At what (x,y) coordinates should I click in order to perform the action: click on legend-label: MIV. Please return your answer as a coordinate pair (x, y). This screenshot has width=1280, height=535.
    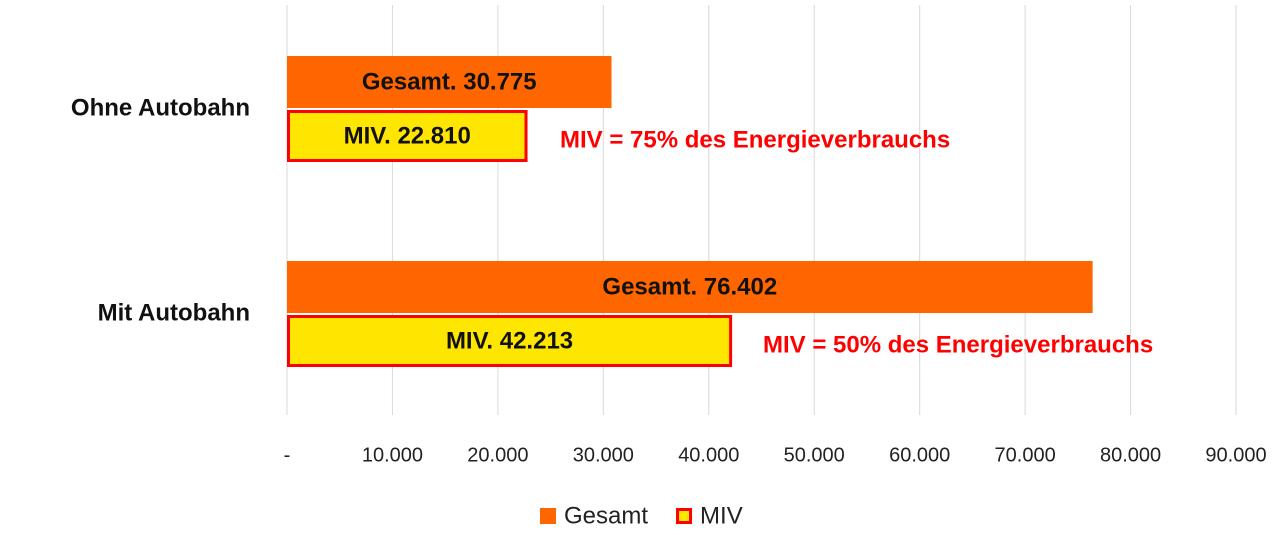
    Looking at the image, I should click on (721, 515).